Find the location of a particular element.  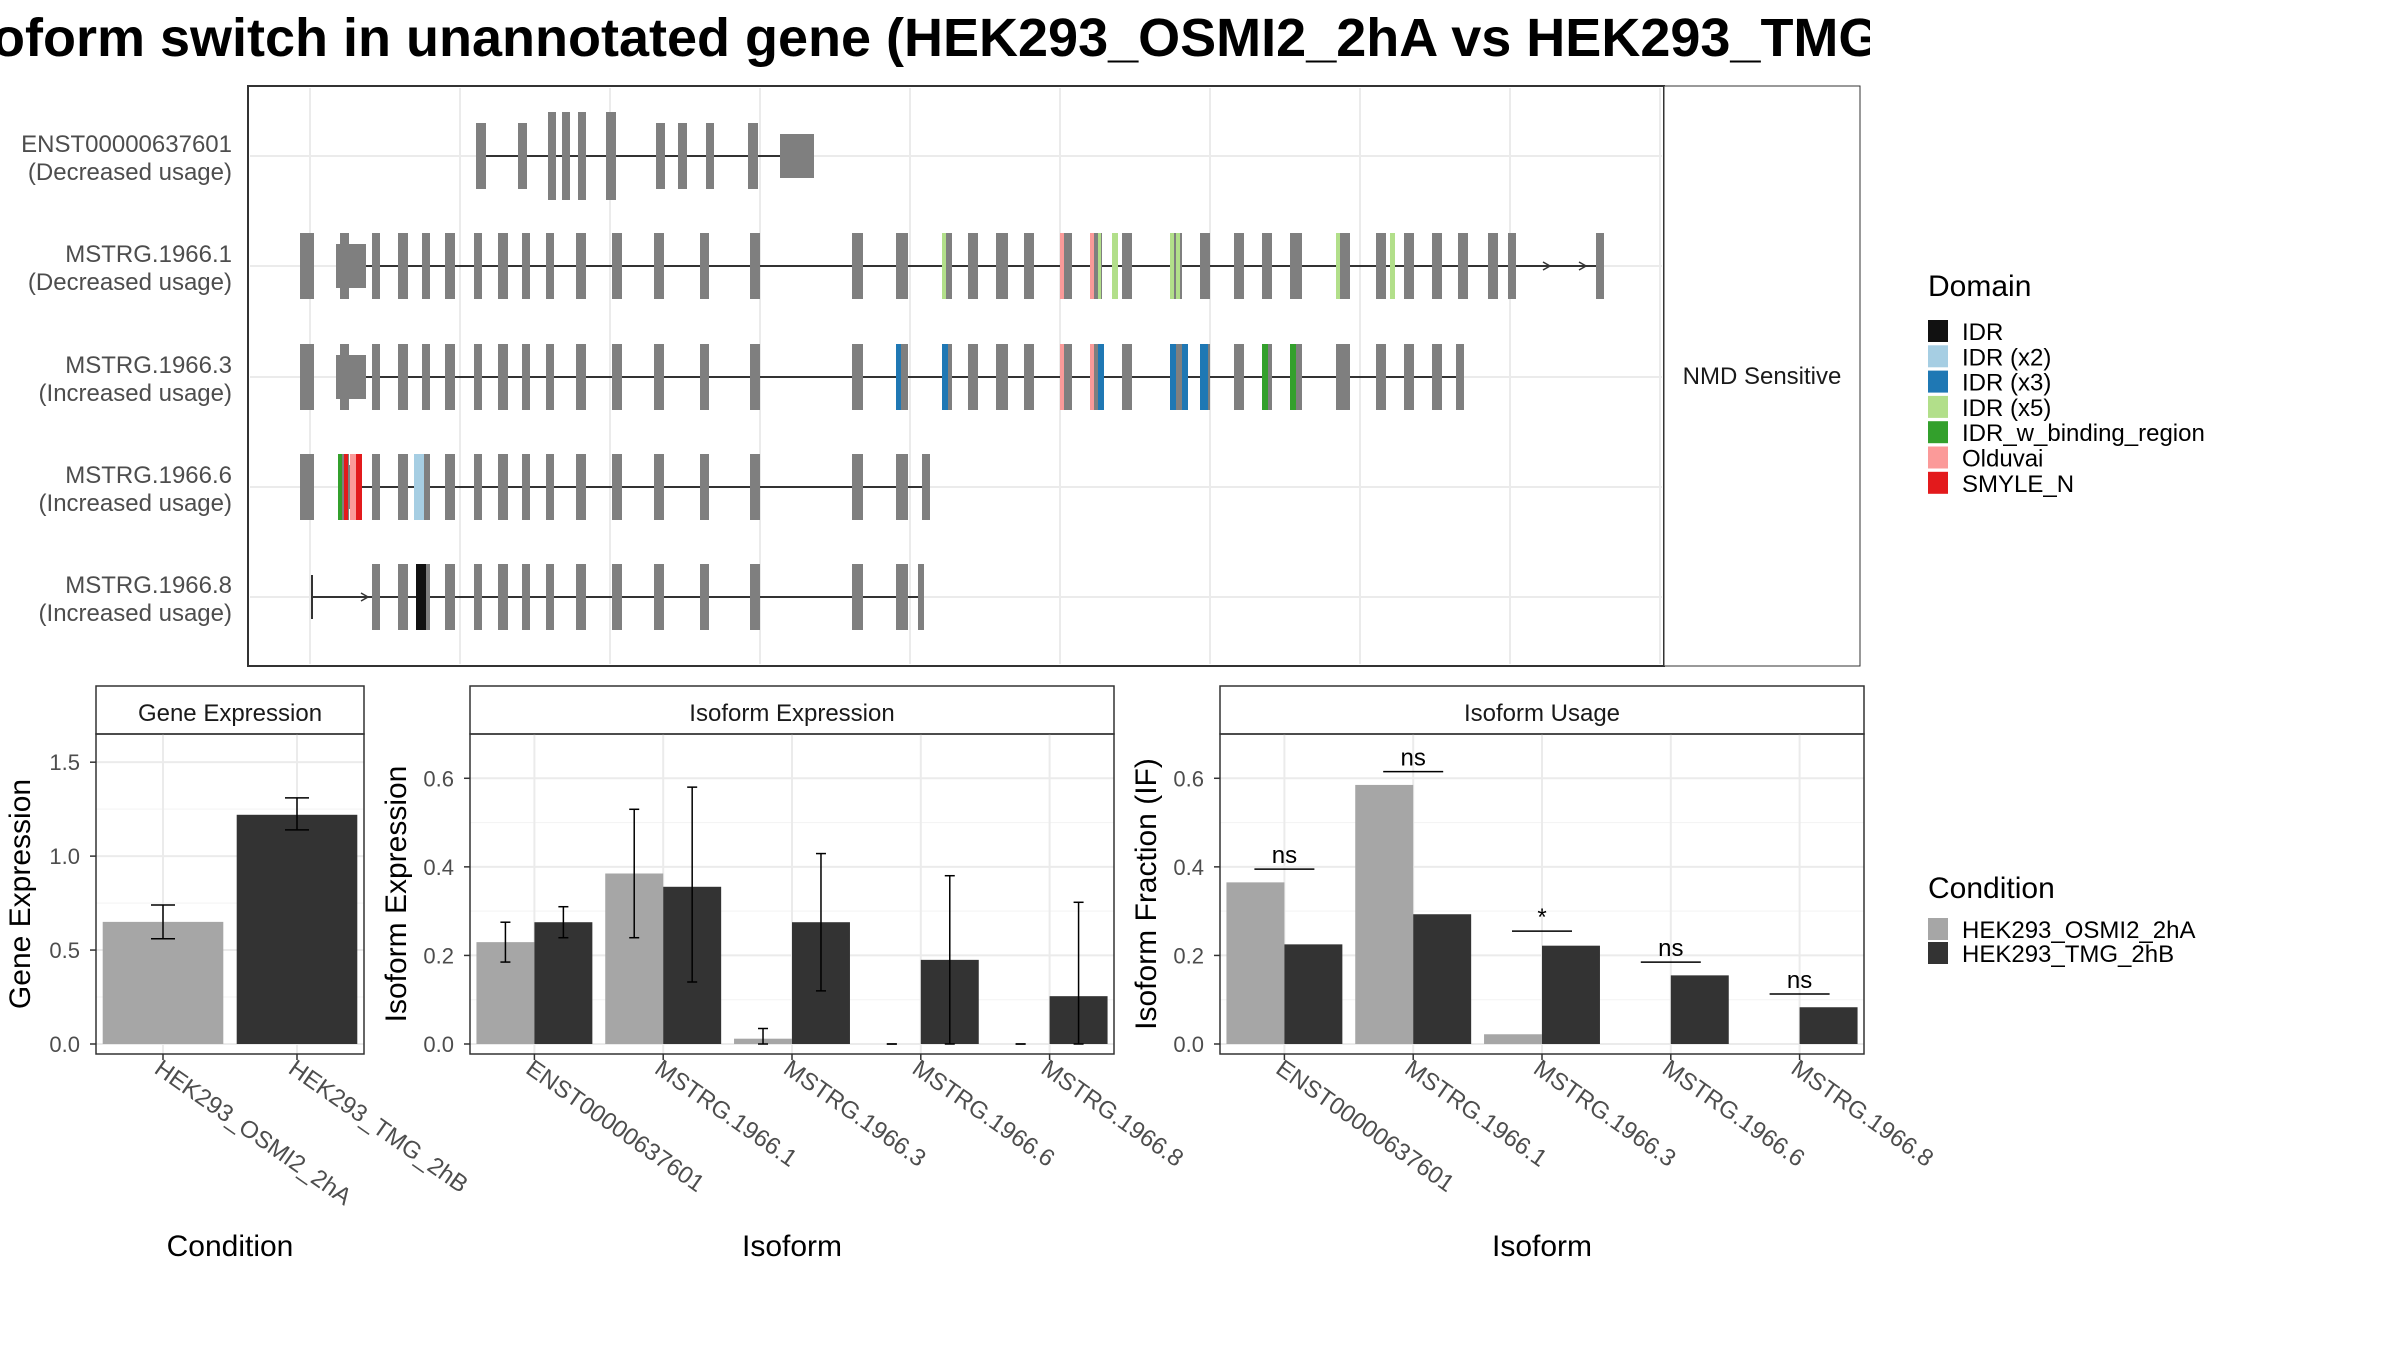

title-clip-mask is located at coordinates (2135, 40).